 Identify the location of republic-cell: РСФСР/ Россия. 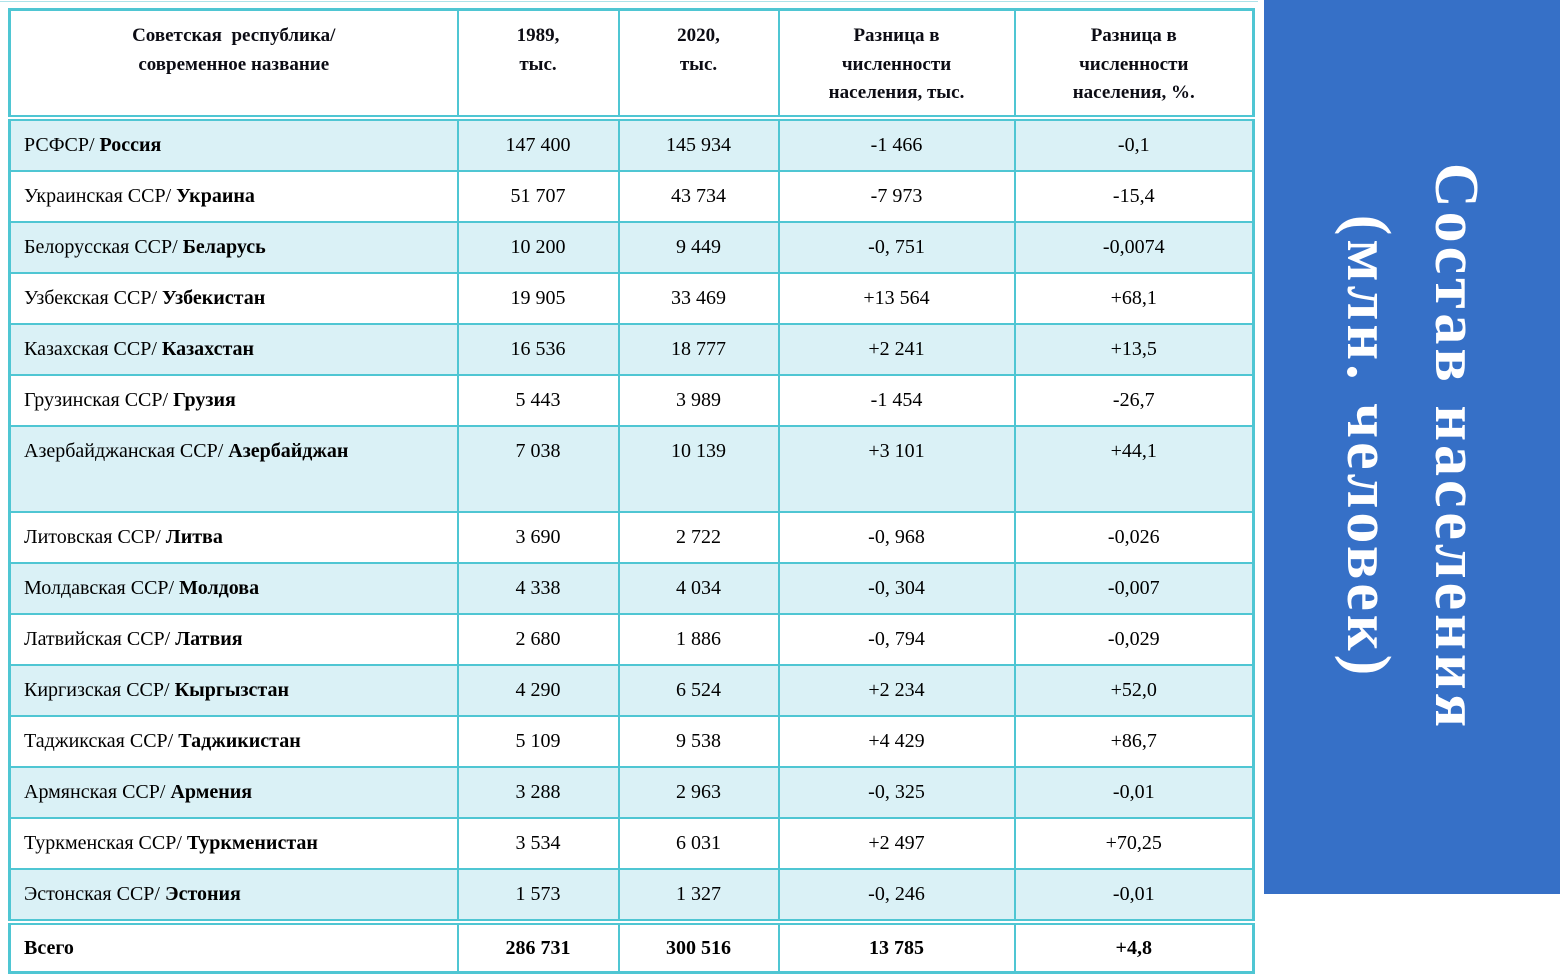
(233, 144).